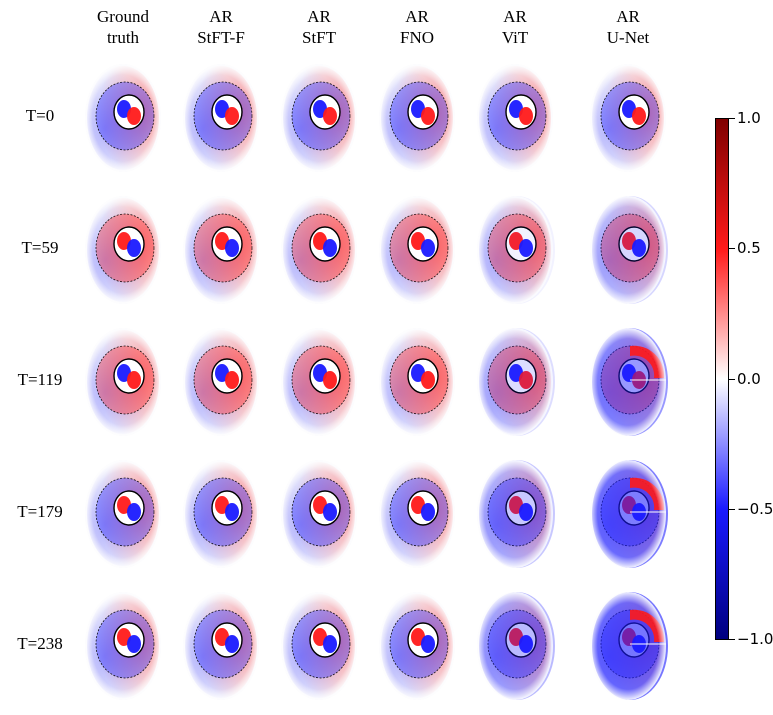 The image size is (773, 715). I want to click on row-label: T=119, so click(40, 379).